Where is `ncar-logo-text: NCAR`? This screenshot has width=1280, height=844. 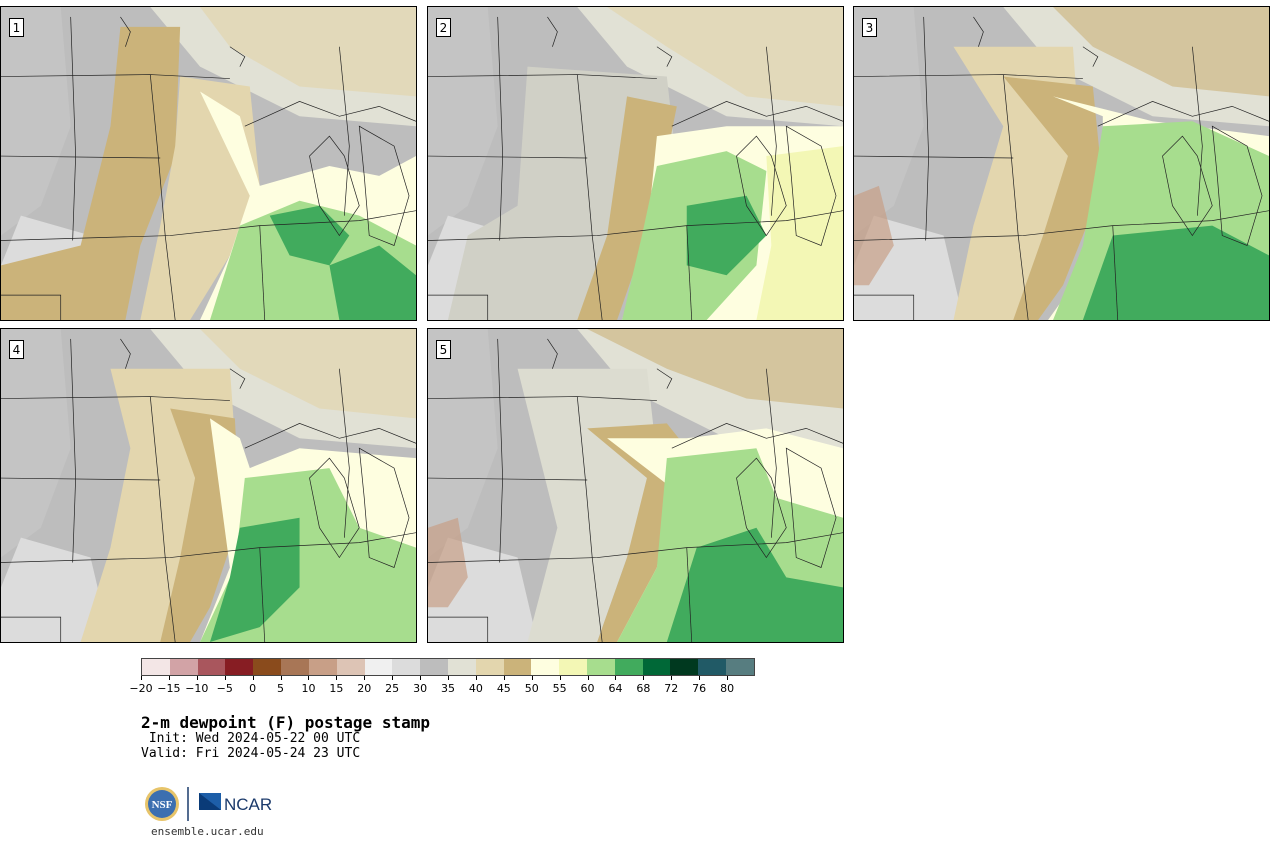 ncar-logo-text: NCAR is located at coordinates (248, 804).